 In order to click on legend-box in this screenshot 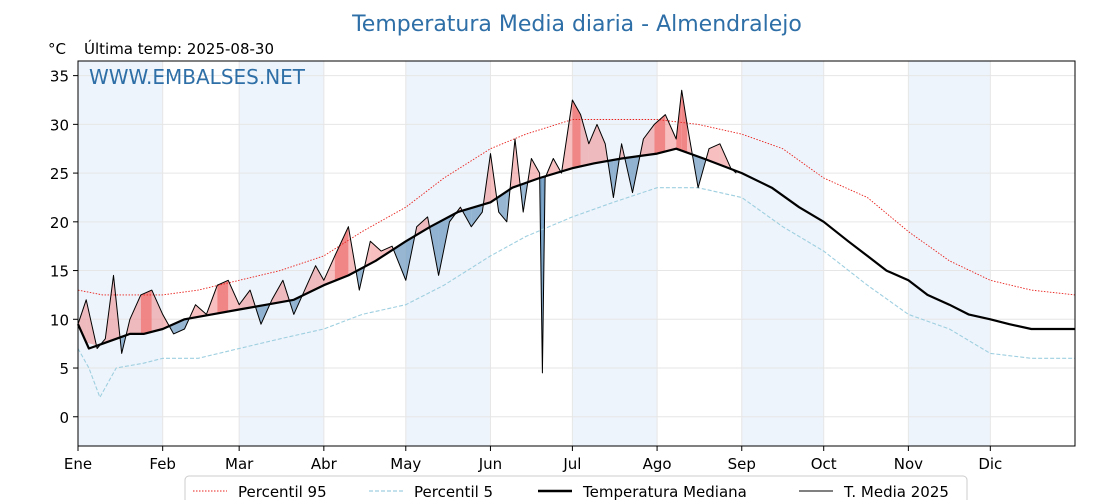, I will do `click(576, 487)`.